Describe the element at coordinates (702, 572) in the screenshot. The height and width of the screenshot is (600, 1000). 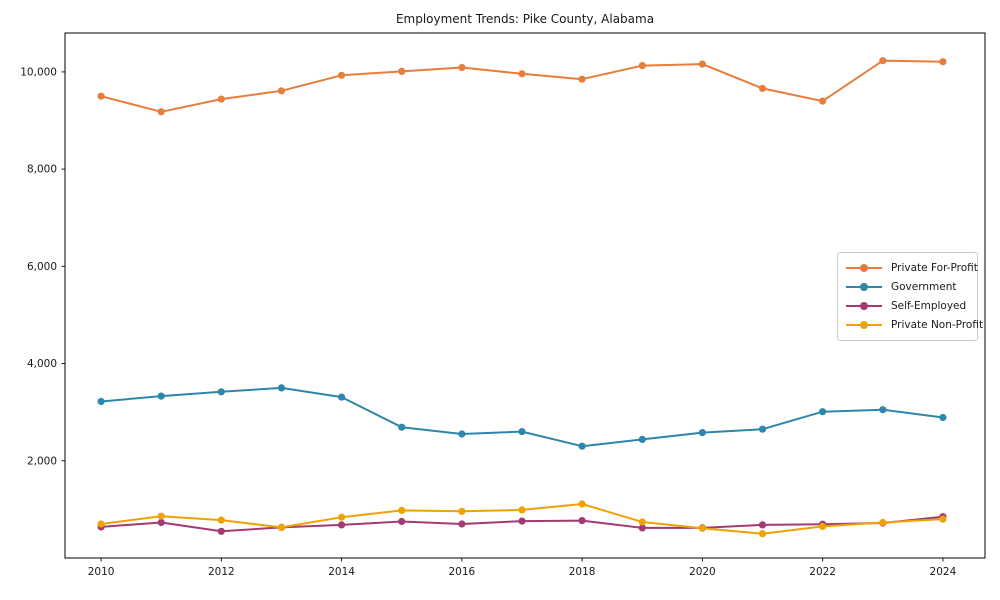
I see `x-tick-label: 2020` at that location.